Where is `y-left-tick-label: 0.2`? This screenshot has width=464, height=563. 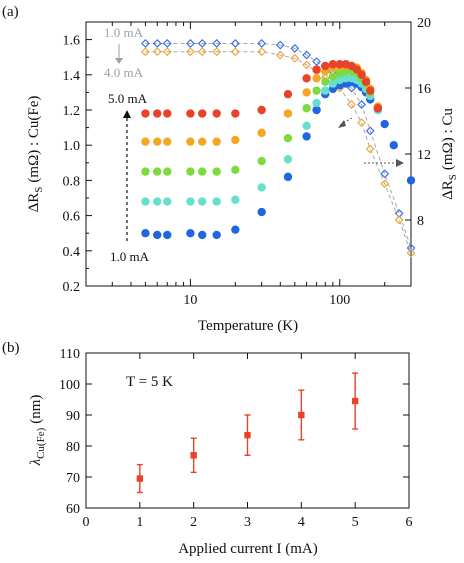 y-left-tick-label: 0.2 is located at coordinates (72, 287).